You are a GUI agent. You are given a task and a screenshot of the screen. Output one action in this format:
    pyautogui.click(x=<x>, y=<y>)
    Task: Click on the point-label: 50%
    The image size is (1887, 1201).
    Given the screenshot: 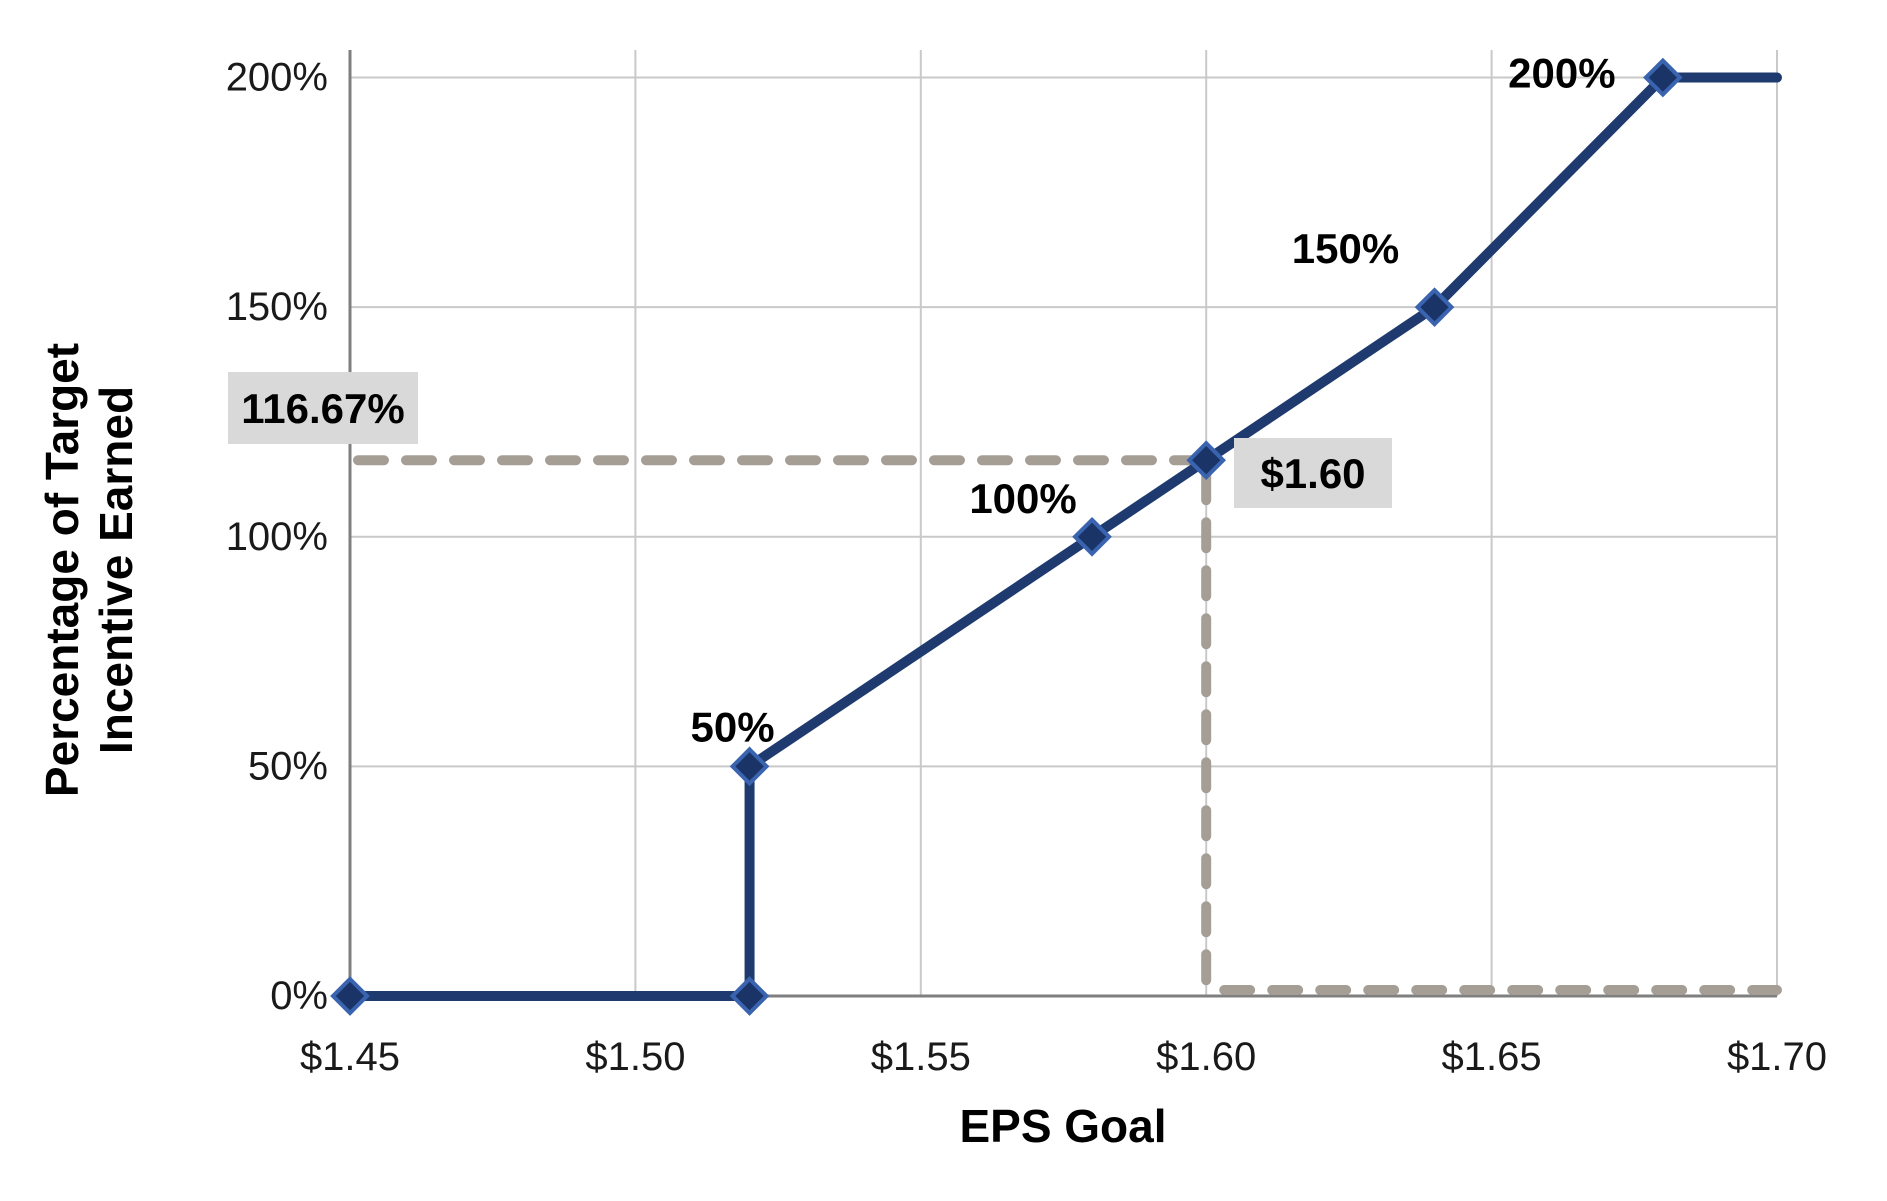 What is the action you would take?
    pyautogui.click(x=733, y=726)
    